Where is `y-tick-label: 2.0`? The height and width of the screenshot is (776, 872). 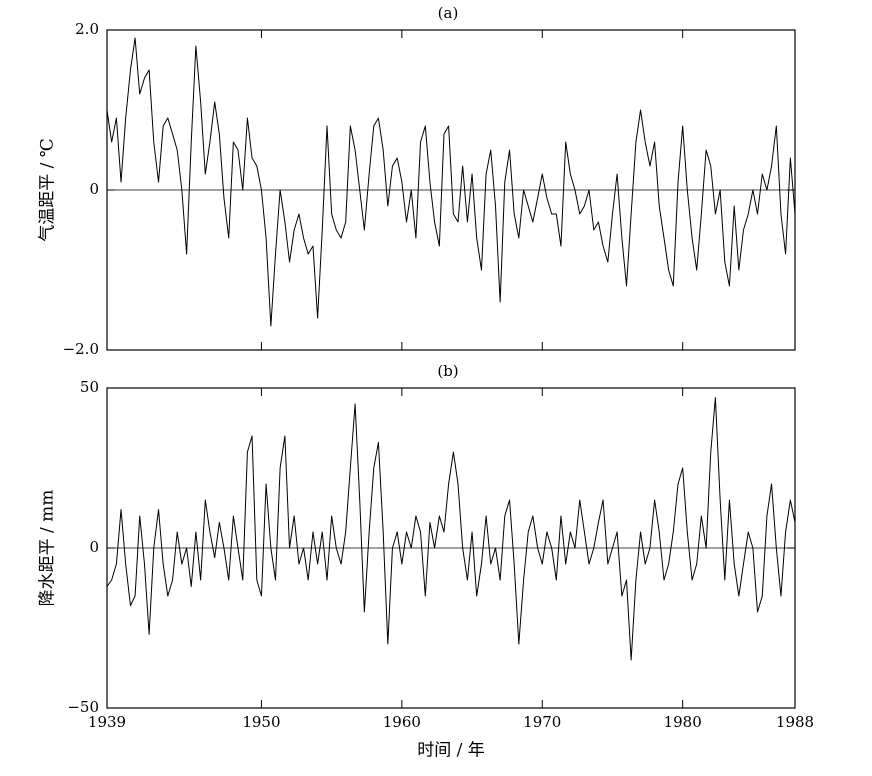 y-tick-label: 2.0 is located at coordinates (87, 29).